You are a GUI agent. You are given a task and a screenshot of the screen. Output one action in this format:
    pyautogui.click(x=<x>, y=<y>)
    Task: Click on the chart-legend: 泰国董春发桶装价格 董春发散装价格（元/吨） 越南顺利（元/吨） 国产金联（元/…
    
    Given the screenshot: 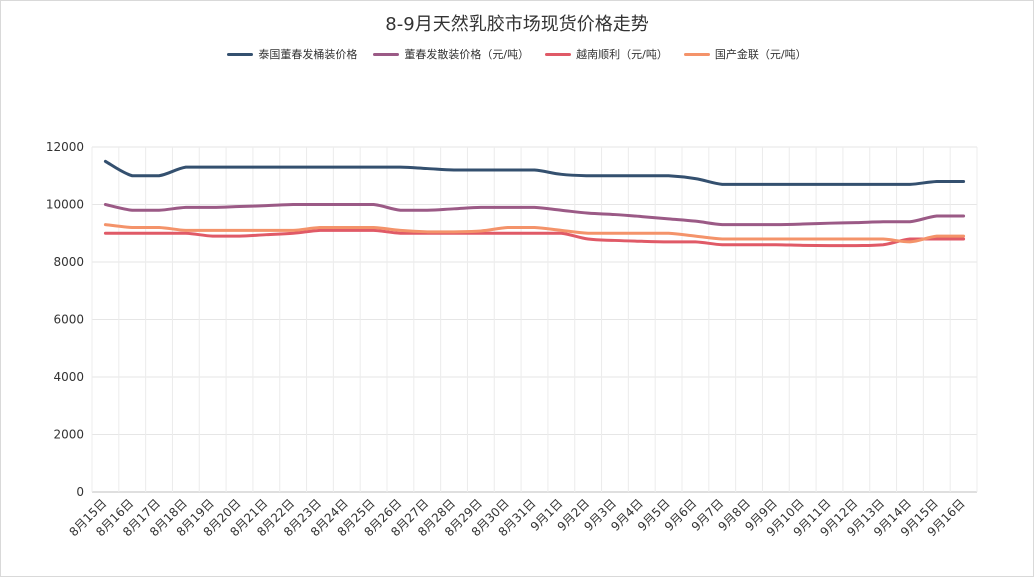 What is the action you would take?
    pyautogui.click(x=517, y=54)
    